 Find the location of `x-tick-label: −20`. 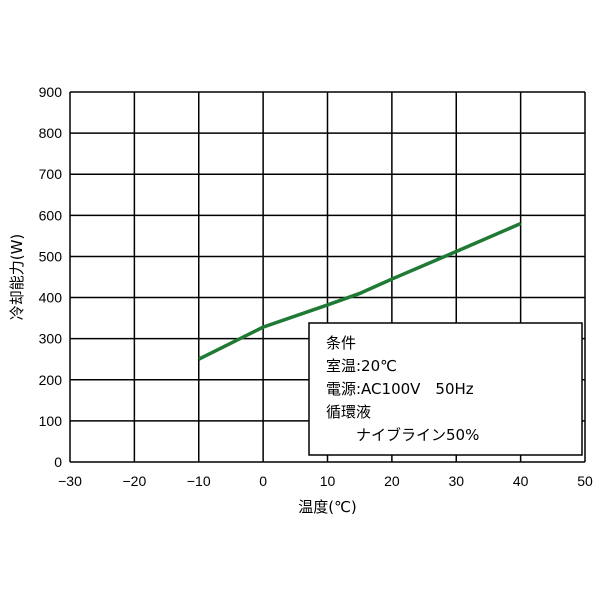

x-tick-label: −20 is located at coordinates (135, 481).